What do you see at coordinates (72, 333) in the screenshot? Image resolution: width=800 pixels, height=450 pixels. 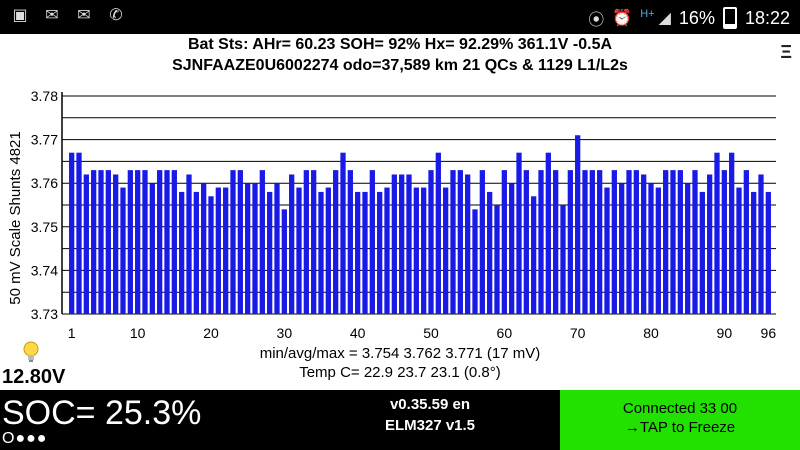 I see `x-tick-label: 1` at bounding box center [72, 333].